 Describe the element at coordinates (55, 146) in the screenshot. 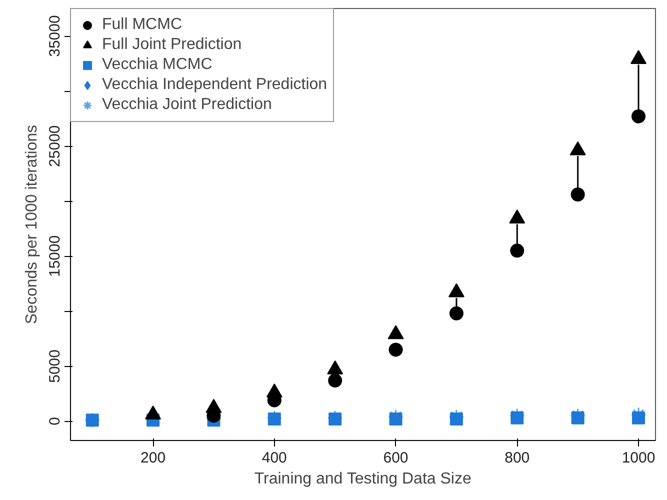

I see `y-tick-label: 25000` at that location.